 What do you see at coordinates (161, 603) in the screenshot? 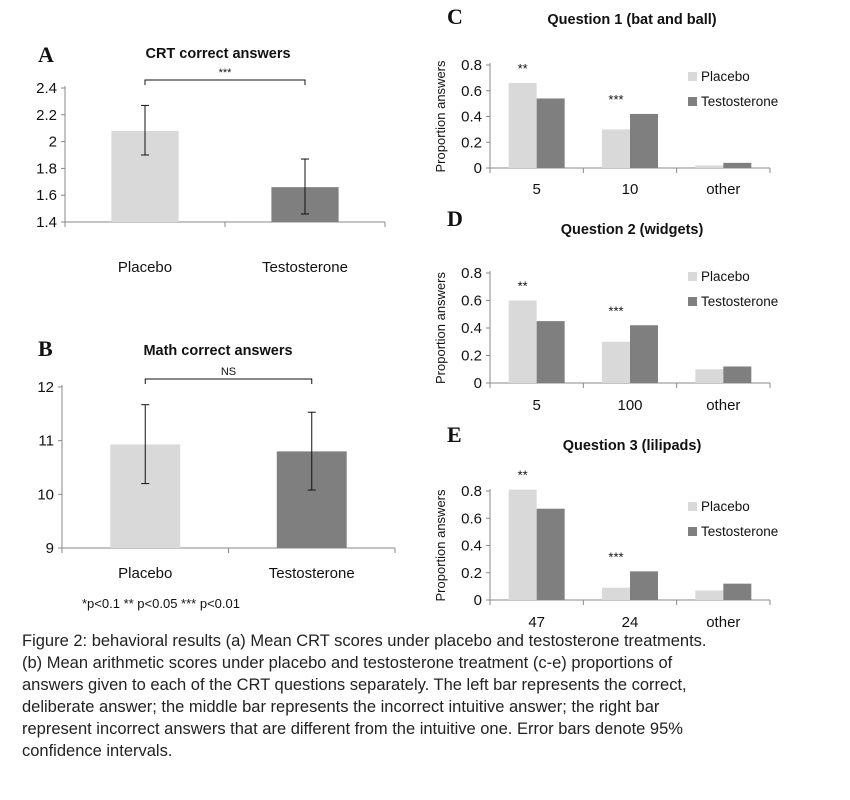
I see `significance-footnote: *p<0.1 ** p<0.05 *** p<0.01` at bounding box center [161, 603].